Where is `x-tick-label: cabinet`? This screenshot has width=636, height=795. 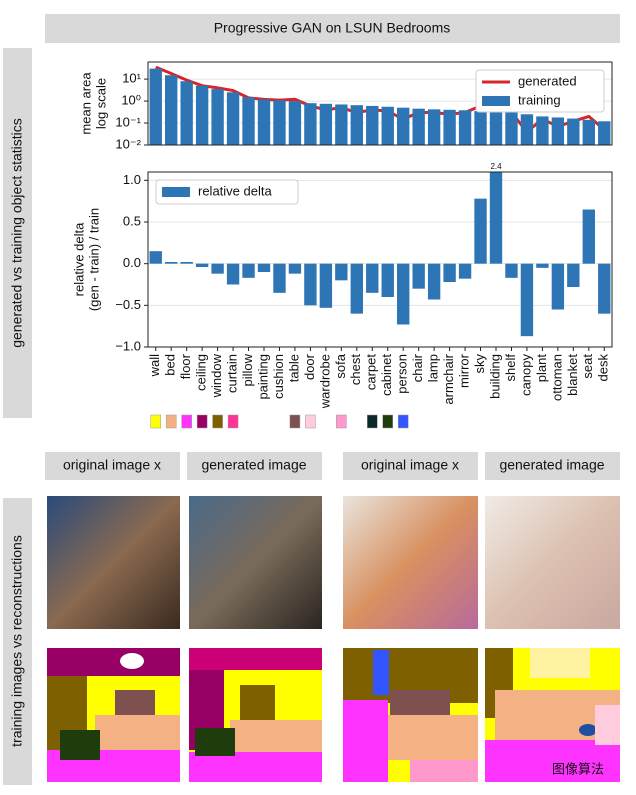 x-tick-label: cabinet is located at coordinates (386, 375).